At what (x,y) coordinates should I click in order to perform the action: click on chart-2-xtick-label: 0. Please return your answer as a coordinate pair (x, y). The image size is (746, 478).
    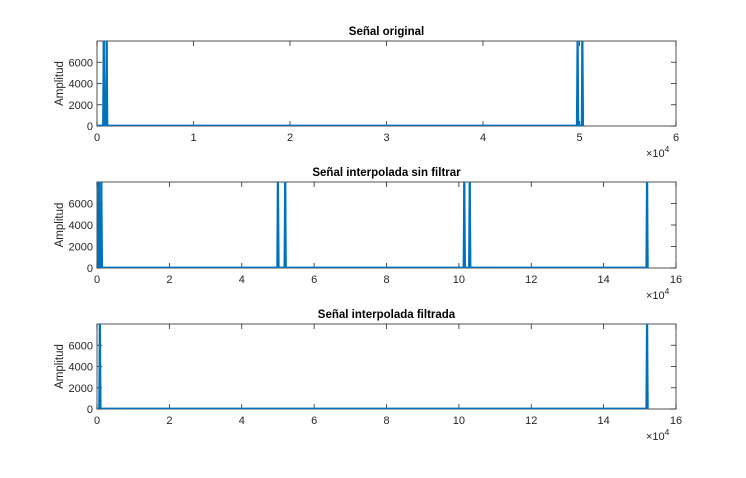
    Looking at the image, I should click on (97, 280).